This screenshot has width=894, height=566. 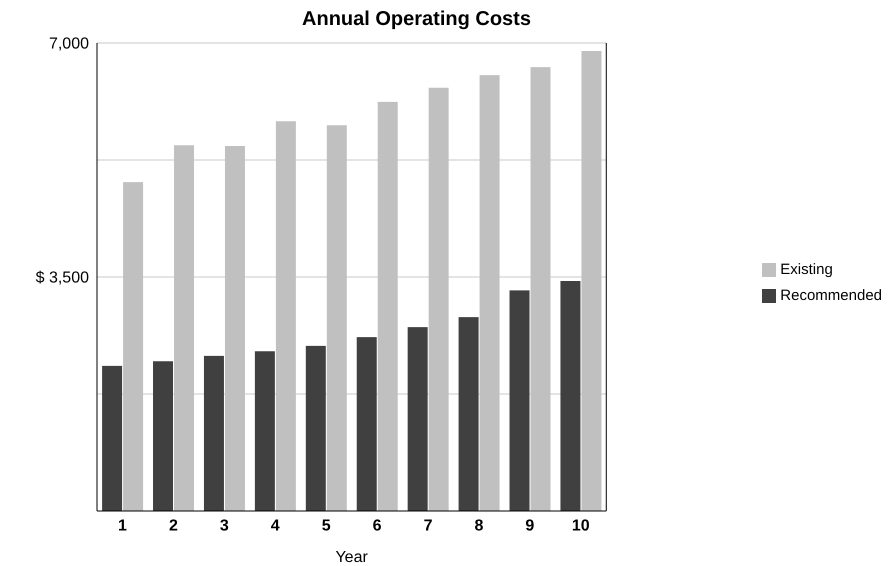 I want to click on x-tick-label: 3, so click(x=224, y=525).